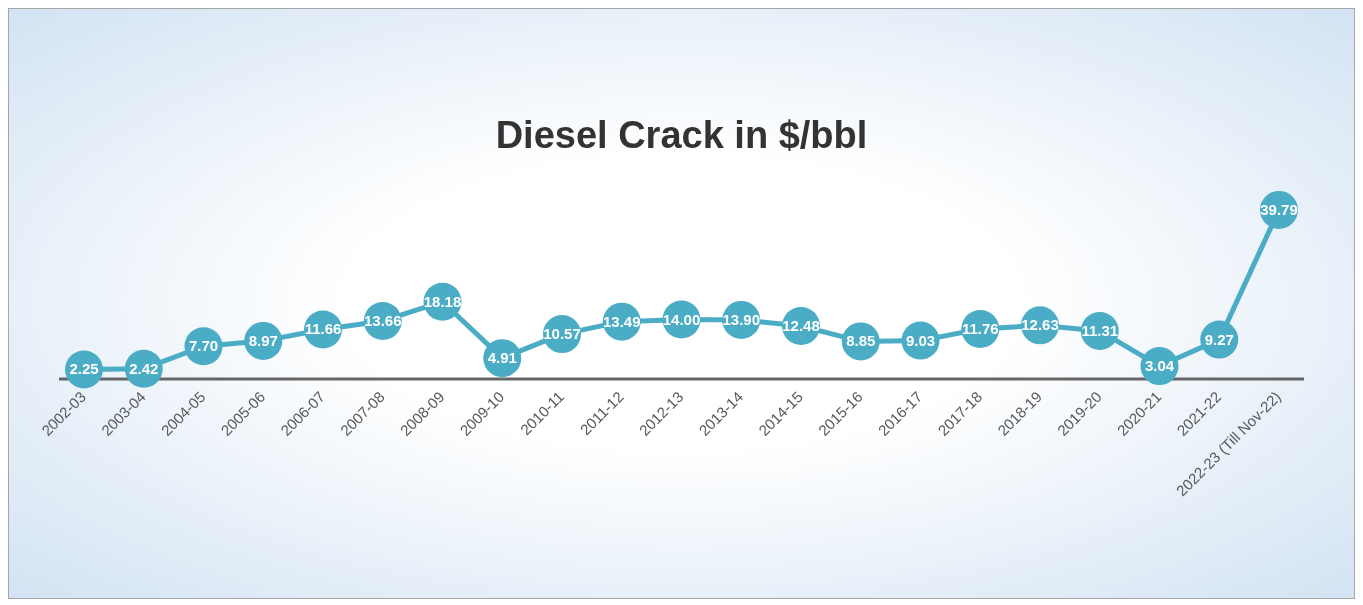 This screenshot has height=605, width=1363. Describe the element at coordinates (84, 369) in the screenshot. I see `data-label: 2.25` at that location.